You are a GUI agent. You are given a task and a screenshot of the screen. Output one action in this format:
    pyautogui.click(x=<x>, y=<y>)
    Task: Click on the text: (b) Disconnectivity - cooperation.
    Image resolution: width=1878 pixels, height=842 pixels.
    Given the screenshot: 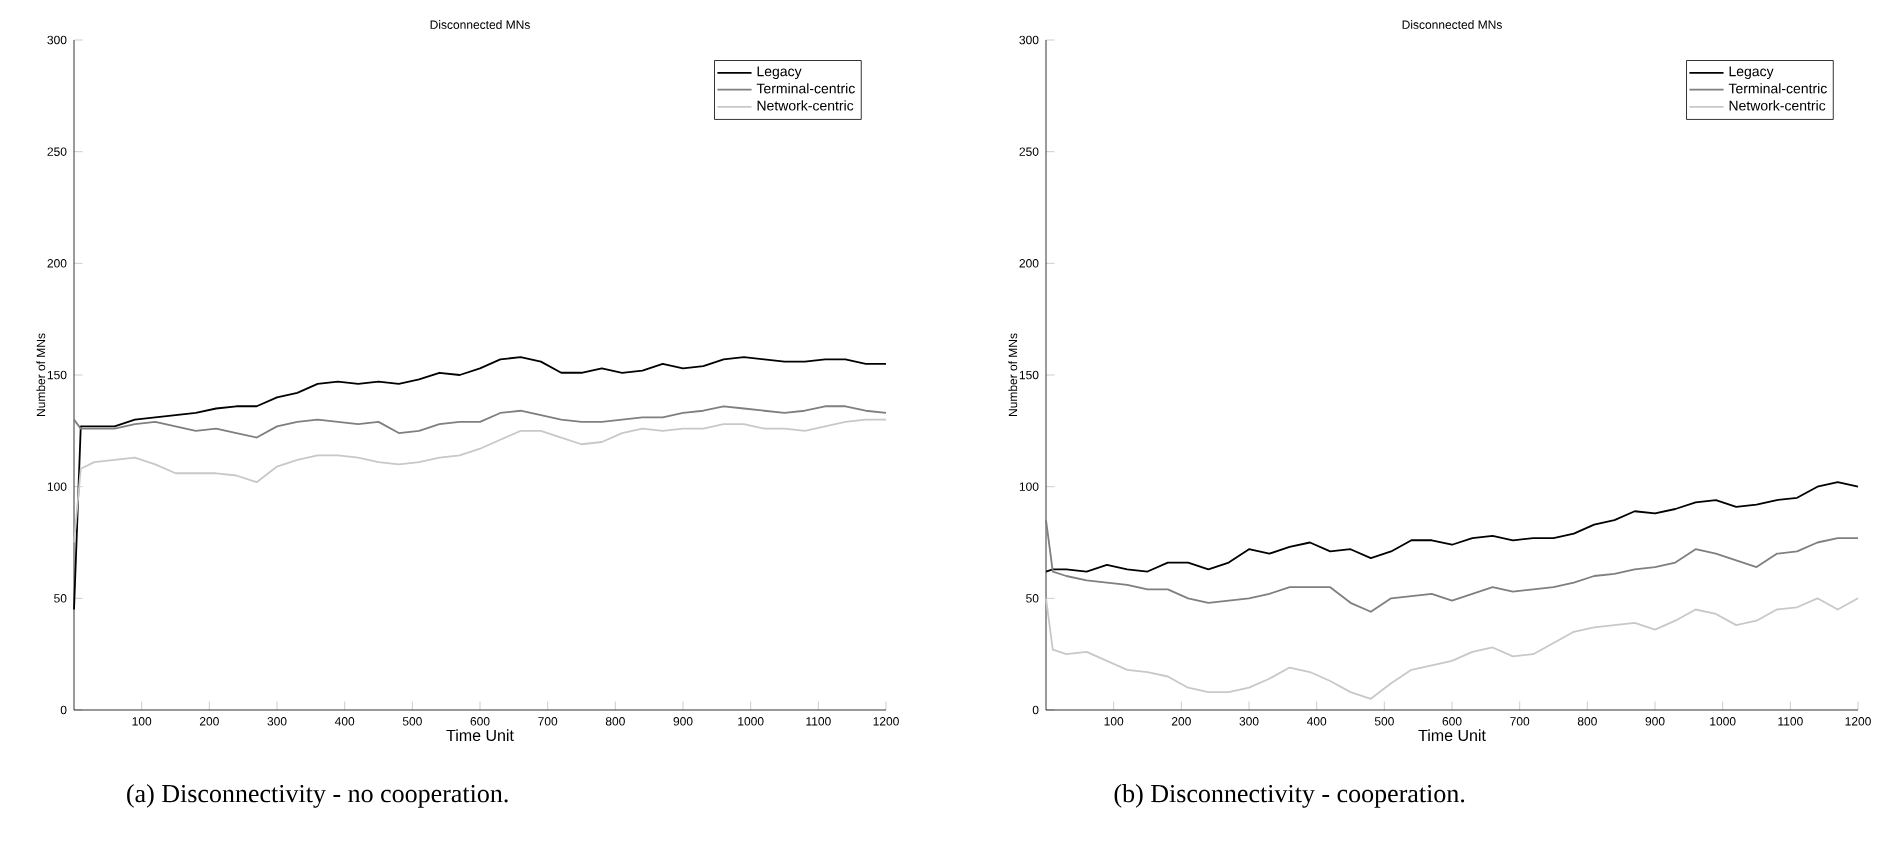 What is the action you would take?
    pyautogui.click(x=1289, y=796)
    